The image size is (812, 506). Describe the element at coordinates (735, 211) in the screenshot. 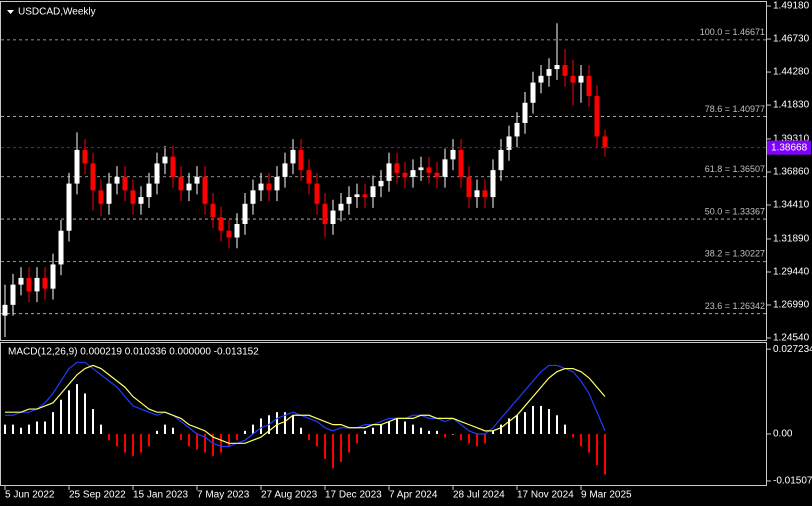

I see `fib-label: 50.0 = 1.33367` at that location.